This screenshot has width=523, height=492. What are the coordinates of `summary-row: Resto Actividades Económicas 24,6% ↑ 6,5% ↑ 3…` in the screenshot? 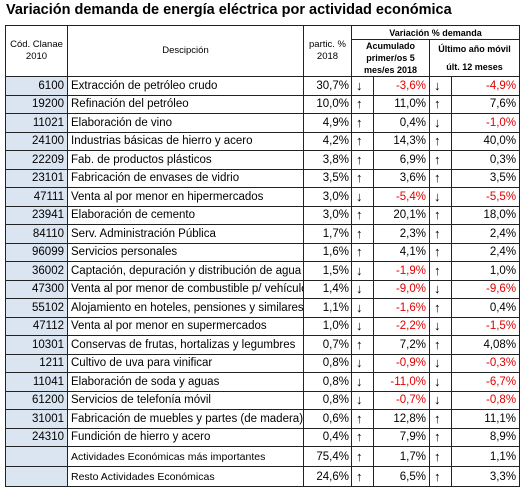 It's located at (263, 476).